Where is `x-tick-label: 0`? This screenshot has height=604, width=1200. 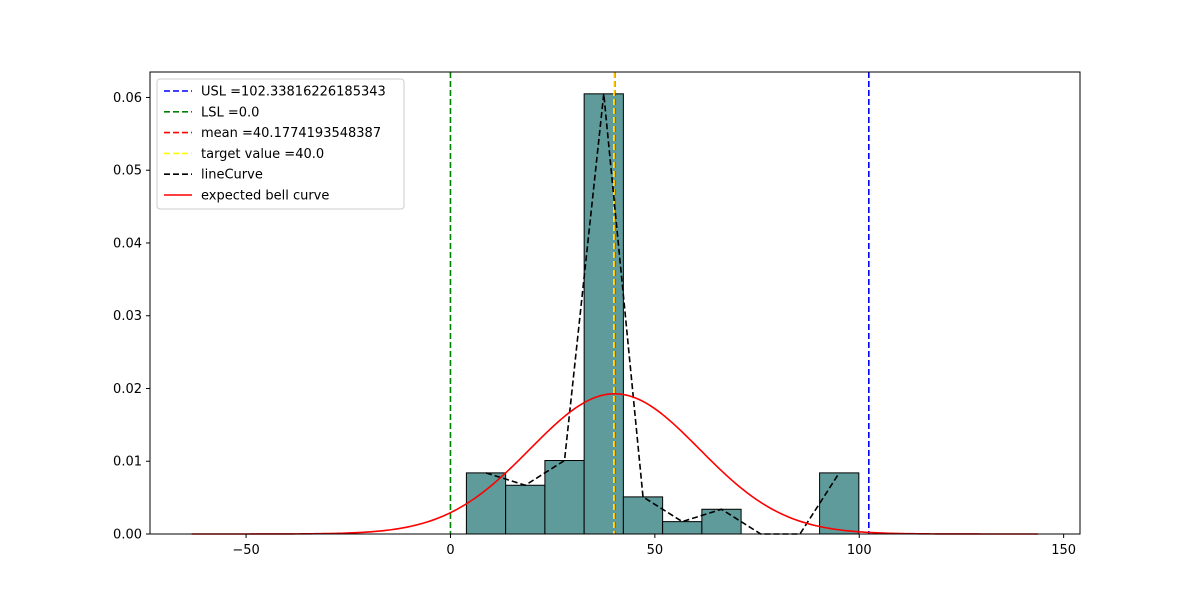
x-tick-label: 0 is located at coordinates (450, 550).